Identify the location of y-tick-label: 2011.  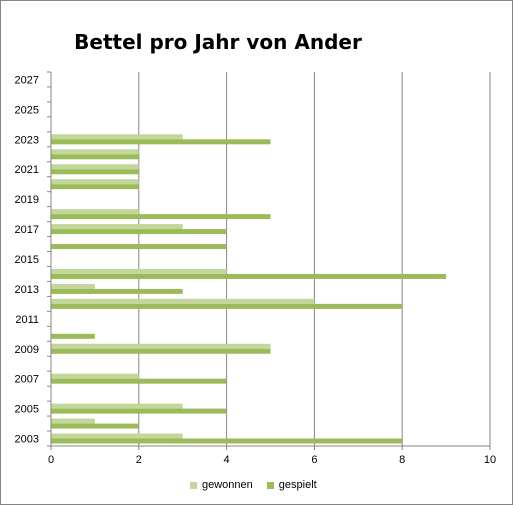
(27, 320).